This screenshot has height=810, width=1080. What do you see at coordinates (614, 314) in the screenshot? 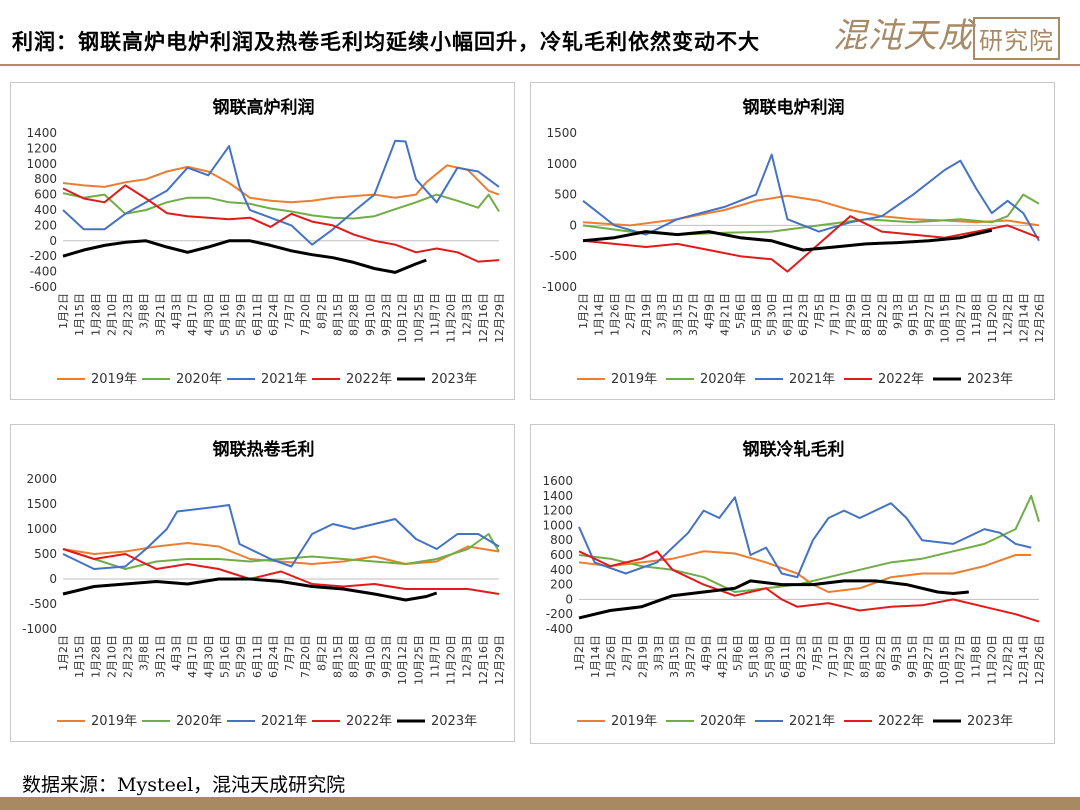
I see `x-tick-label: 1月26日` at bounding box center [614, 314].